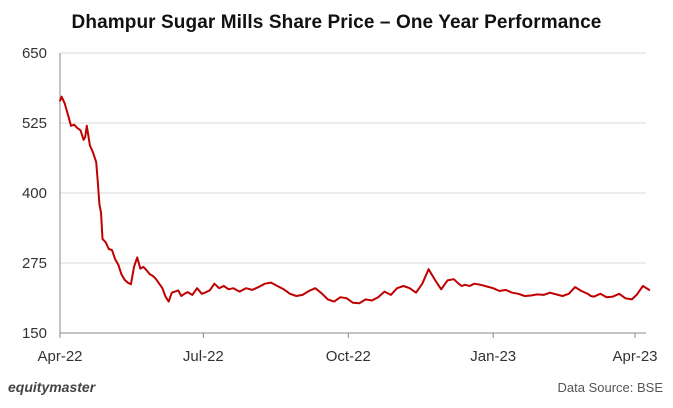 Image resolution: width=673 pixels, height=408 pixels. I want to click on y-tick-label: 275, so click(34, 263).